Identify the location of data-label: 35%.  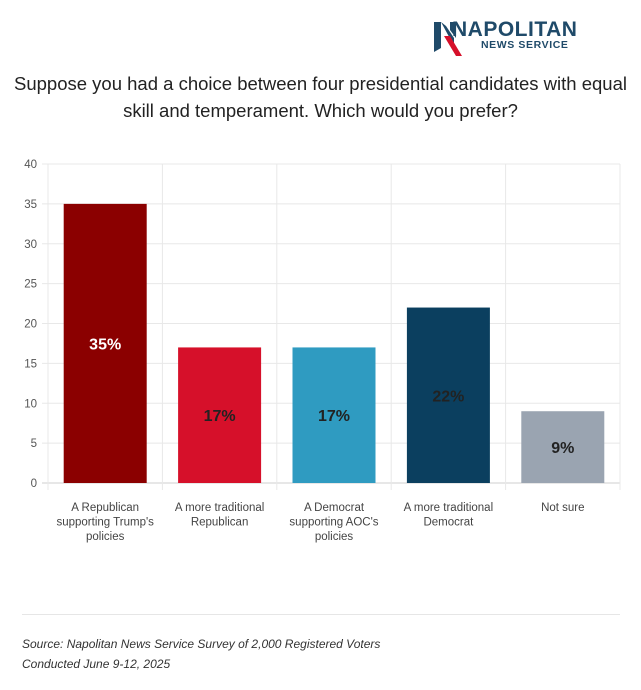
(105, 344).